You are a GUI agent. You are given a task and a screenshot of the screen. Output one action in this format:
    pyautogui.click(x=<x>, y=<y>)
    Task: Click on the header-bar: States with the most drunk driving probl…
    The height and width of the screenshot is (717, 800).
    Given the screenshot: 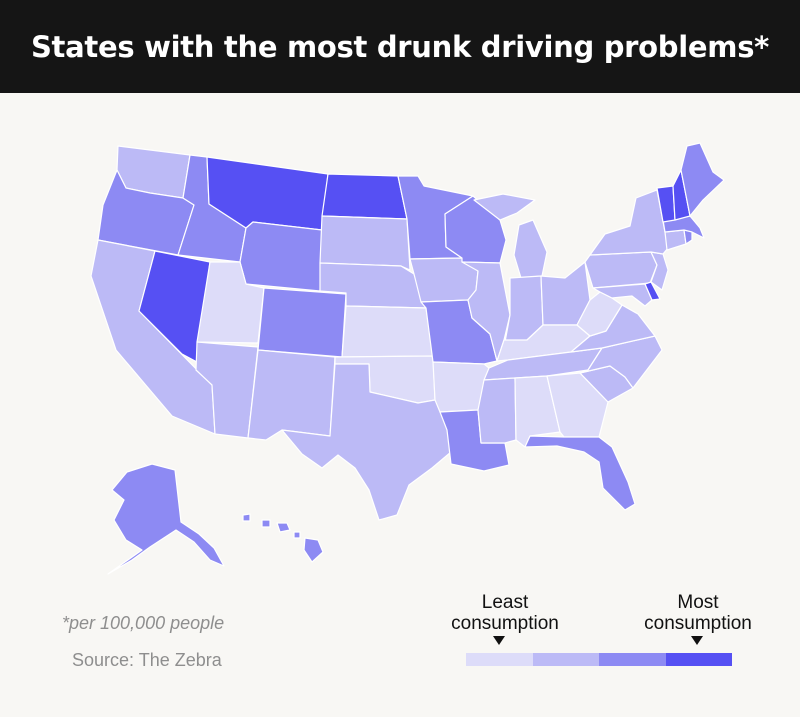 What is the action you would take?
    pyautogui.click(x=400, y=46)
    